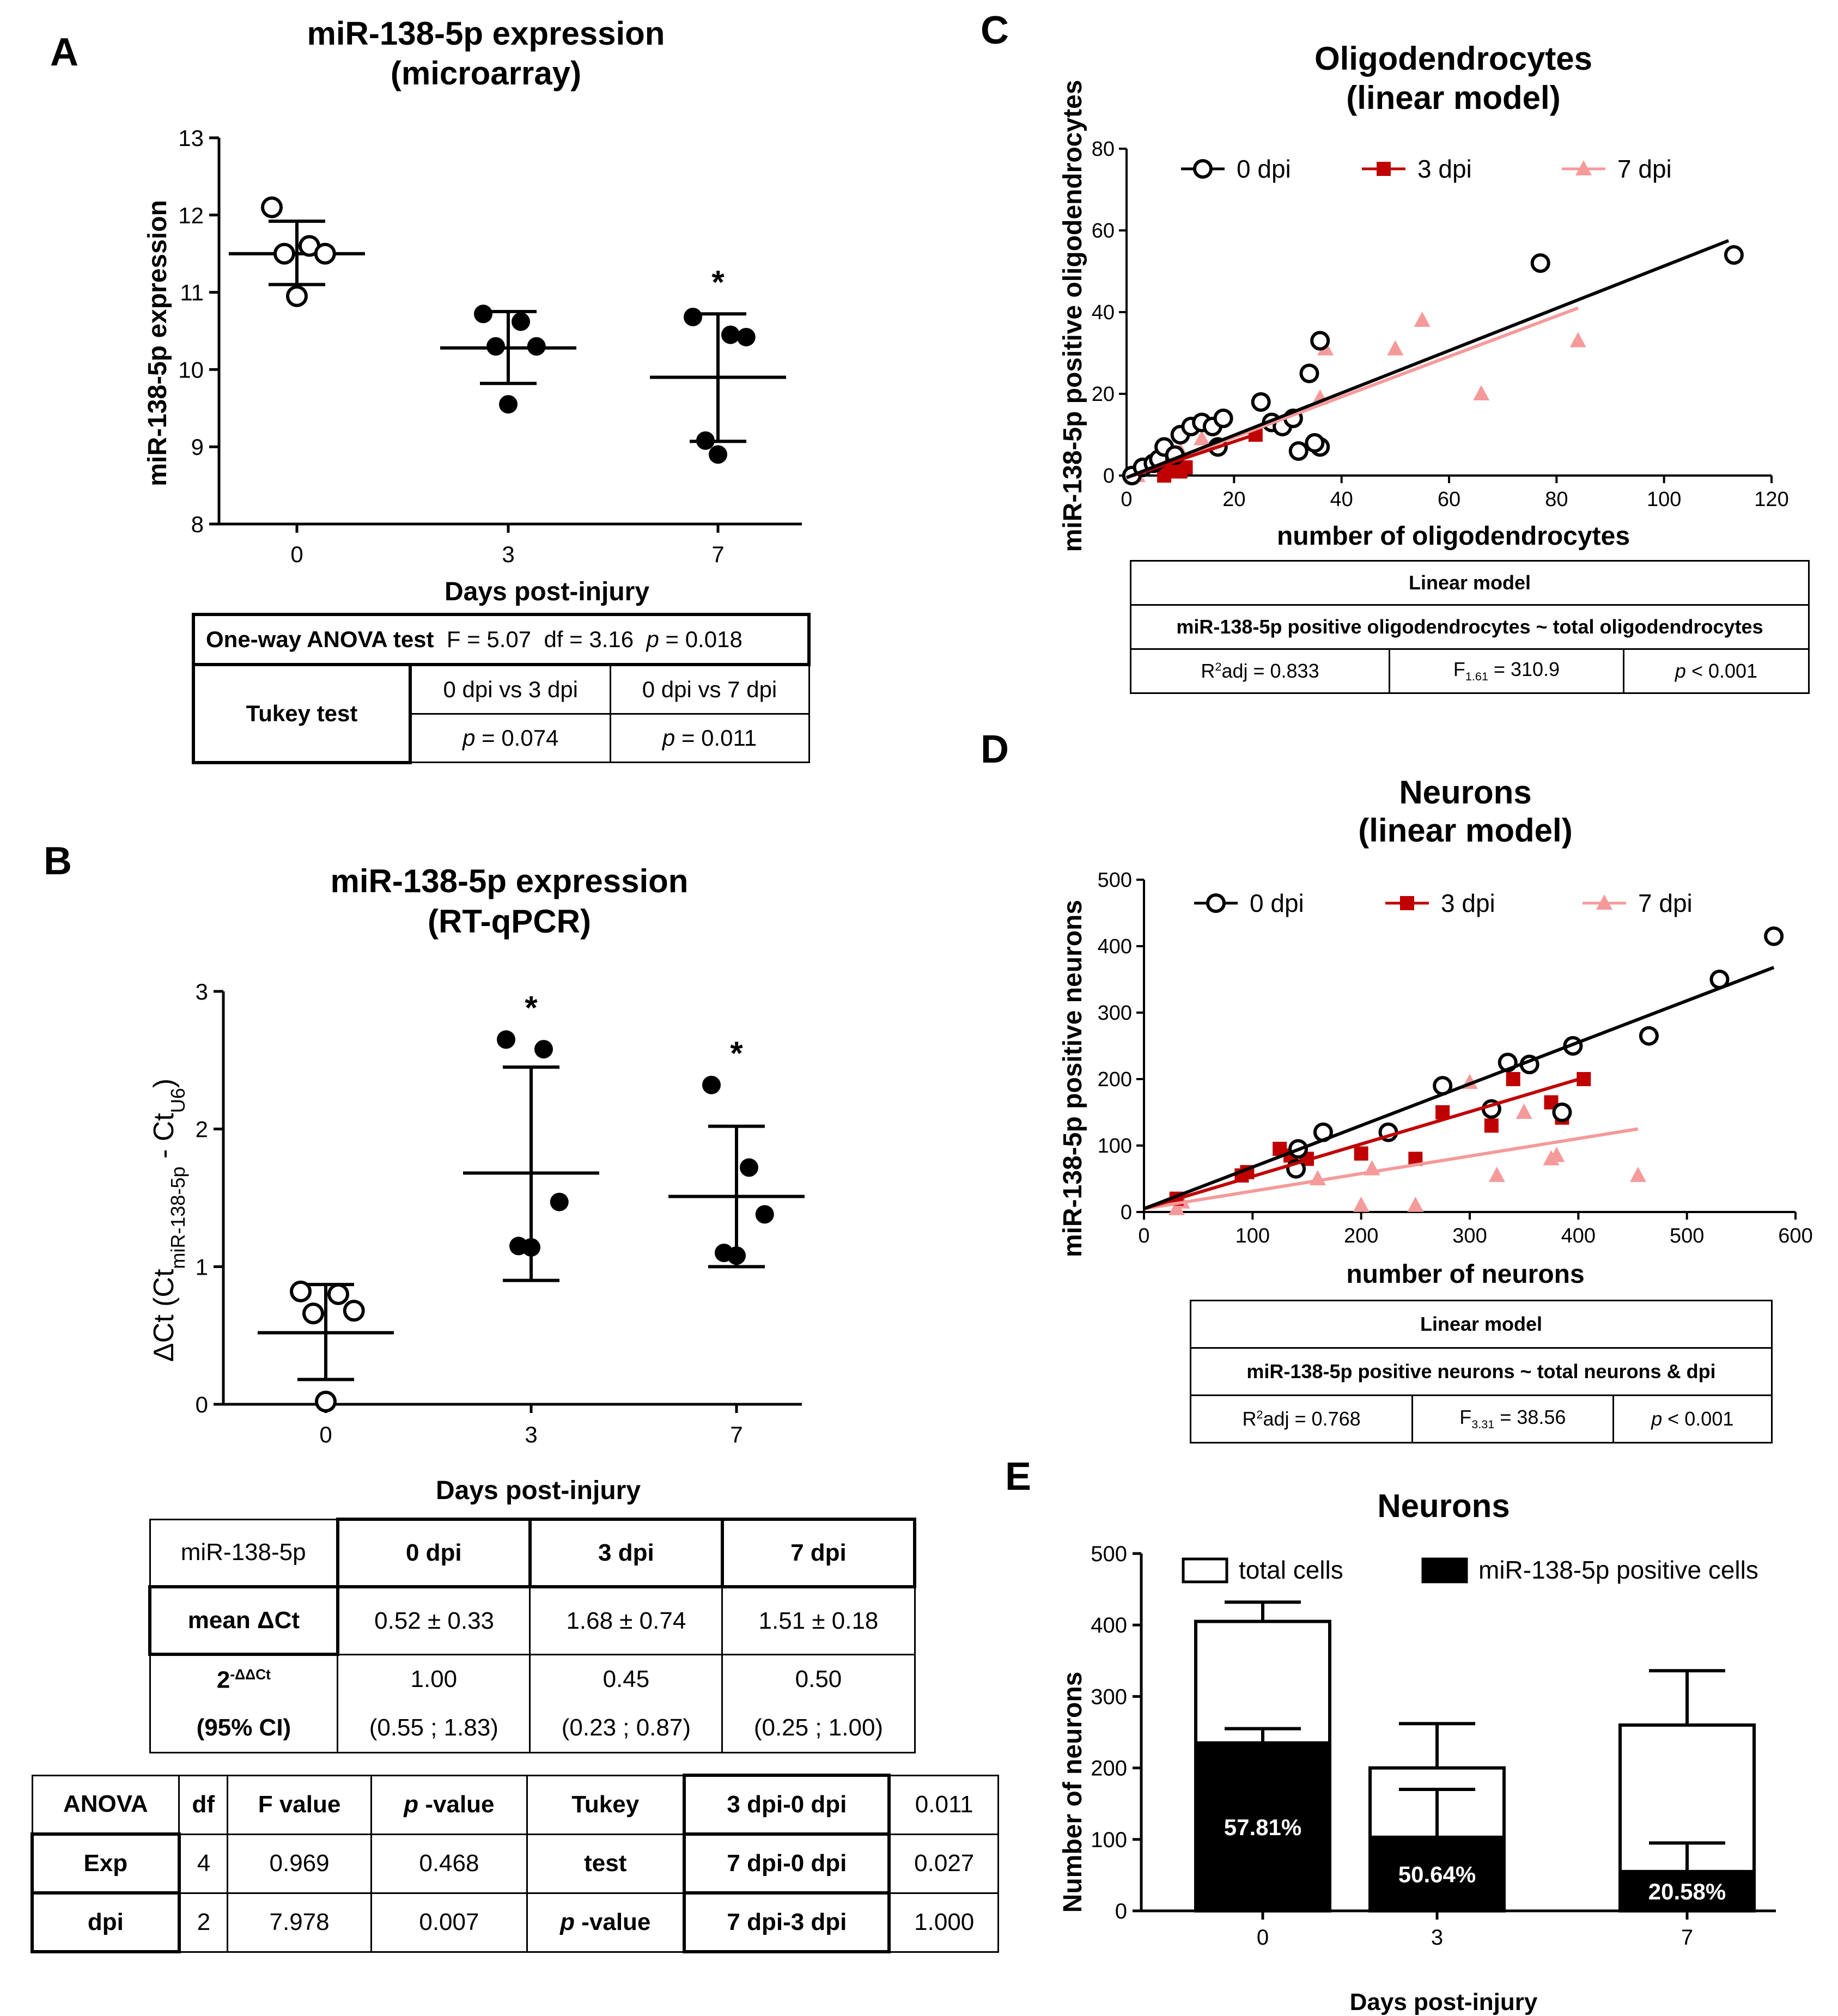 The image size is (1838, 2016). What do you see at coordinates (1476, 676) in the screenshot?
I see `f-sub: 1.61` at bounding box center [1476, 676].